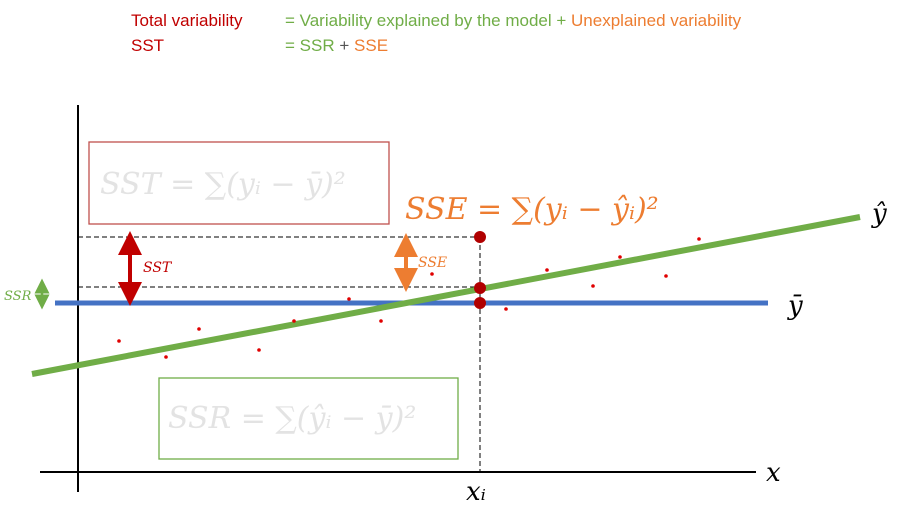  I want to click on header-text: +, so click(344, 45).